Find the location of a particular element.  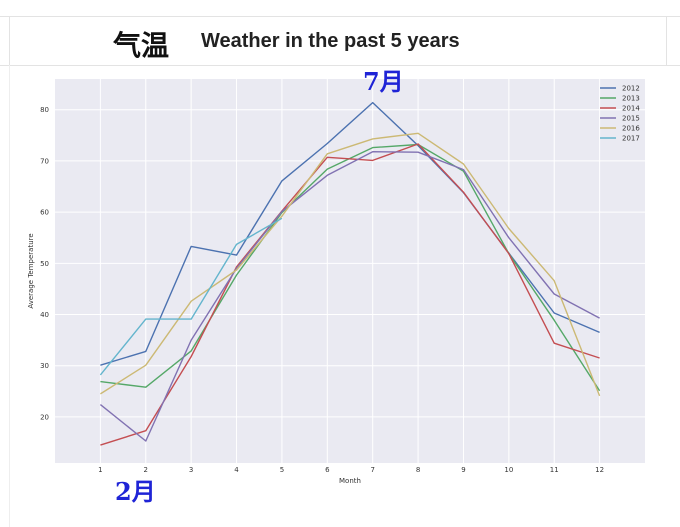

y-tick-label: 70 is located at coordinates (44, 161).